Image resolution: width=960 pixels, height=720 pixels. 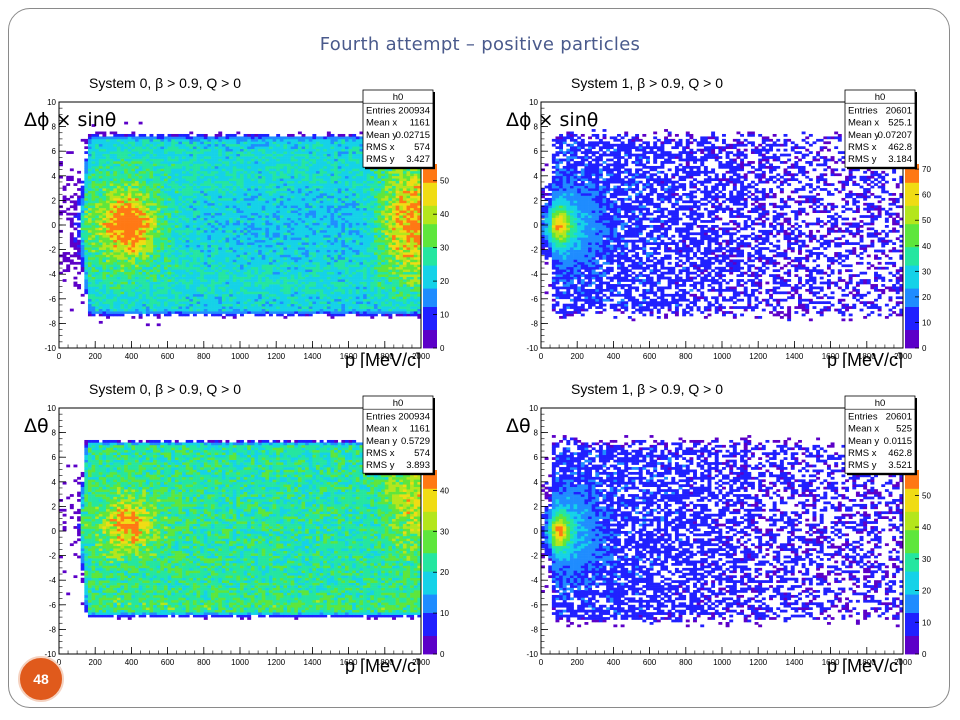 I want to click on stats-value: 3.893, so click(x=418, y=465).